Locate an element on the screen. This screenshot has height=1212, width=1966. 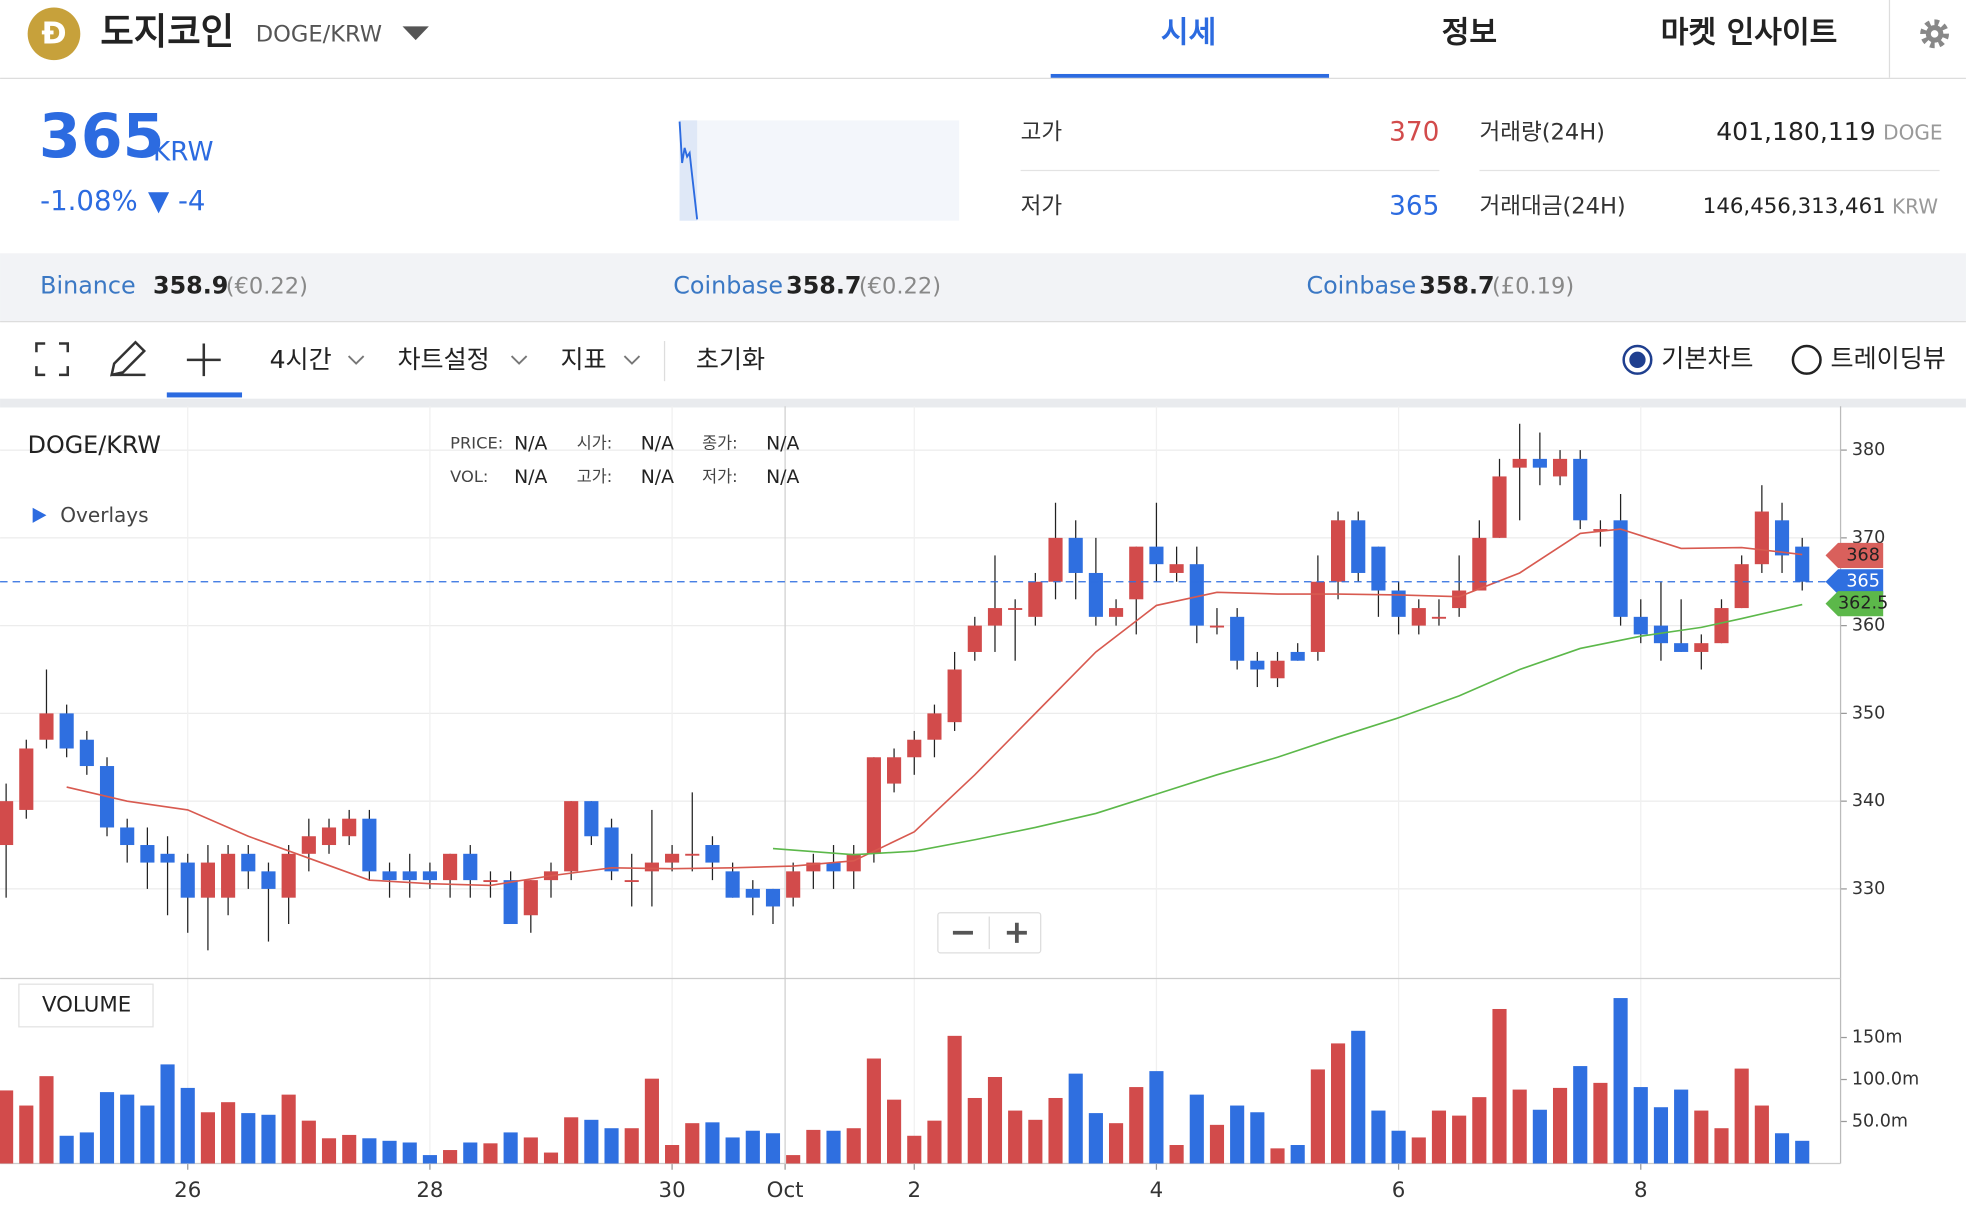
overlays-arrow is located at coordinates (39, 515).